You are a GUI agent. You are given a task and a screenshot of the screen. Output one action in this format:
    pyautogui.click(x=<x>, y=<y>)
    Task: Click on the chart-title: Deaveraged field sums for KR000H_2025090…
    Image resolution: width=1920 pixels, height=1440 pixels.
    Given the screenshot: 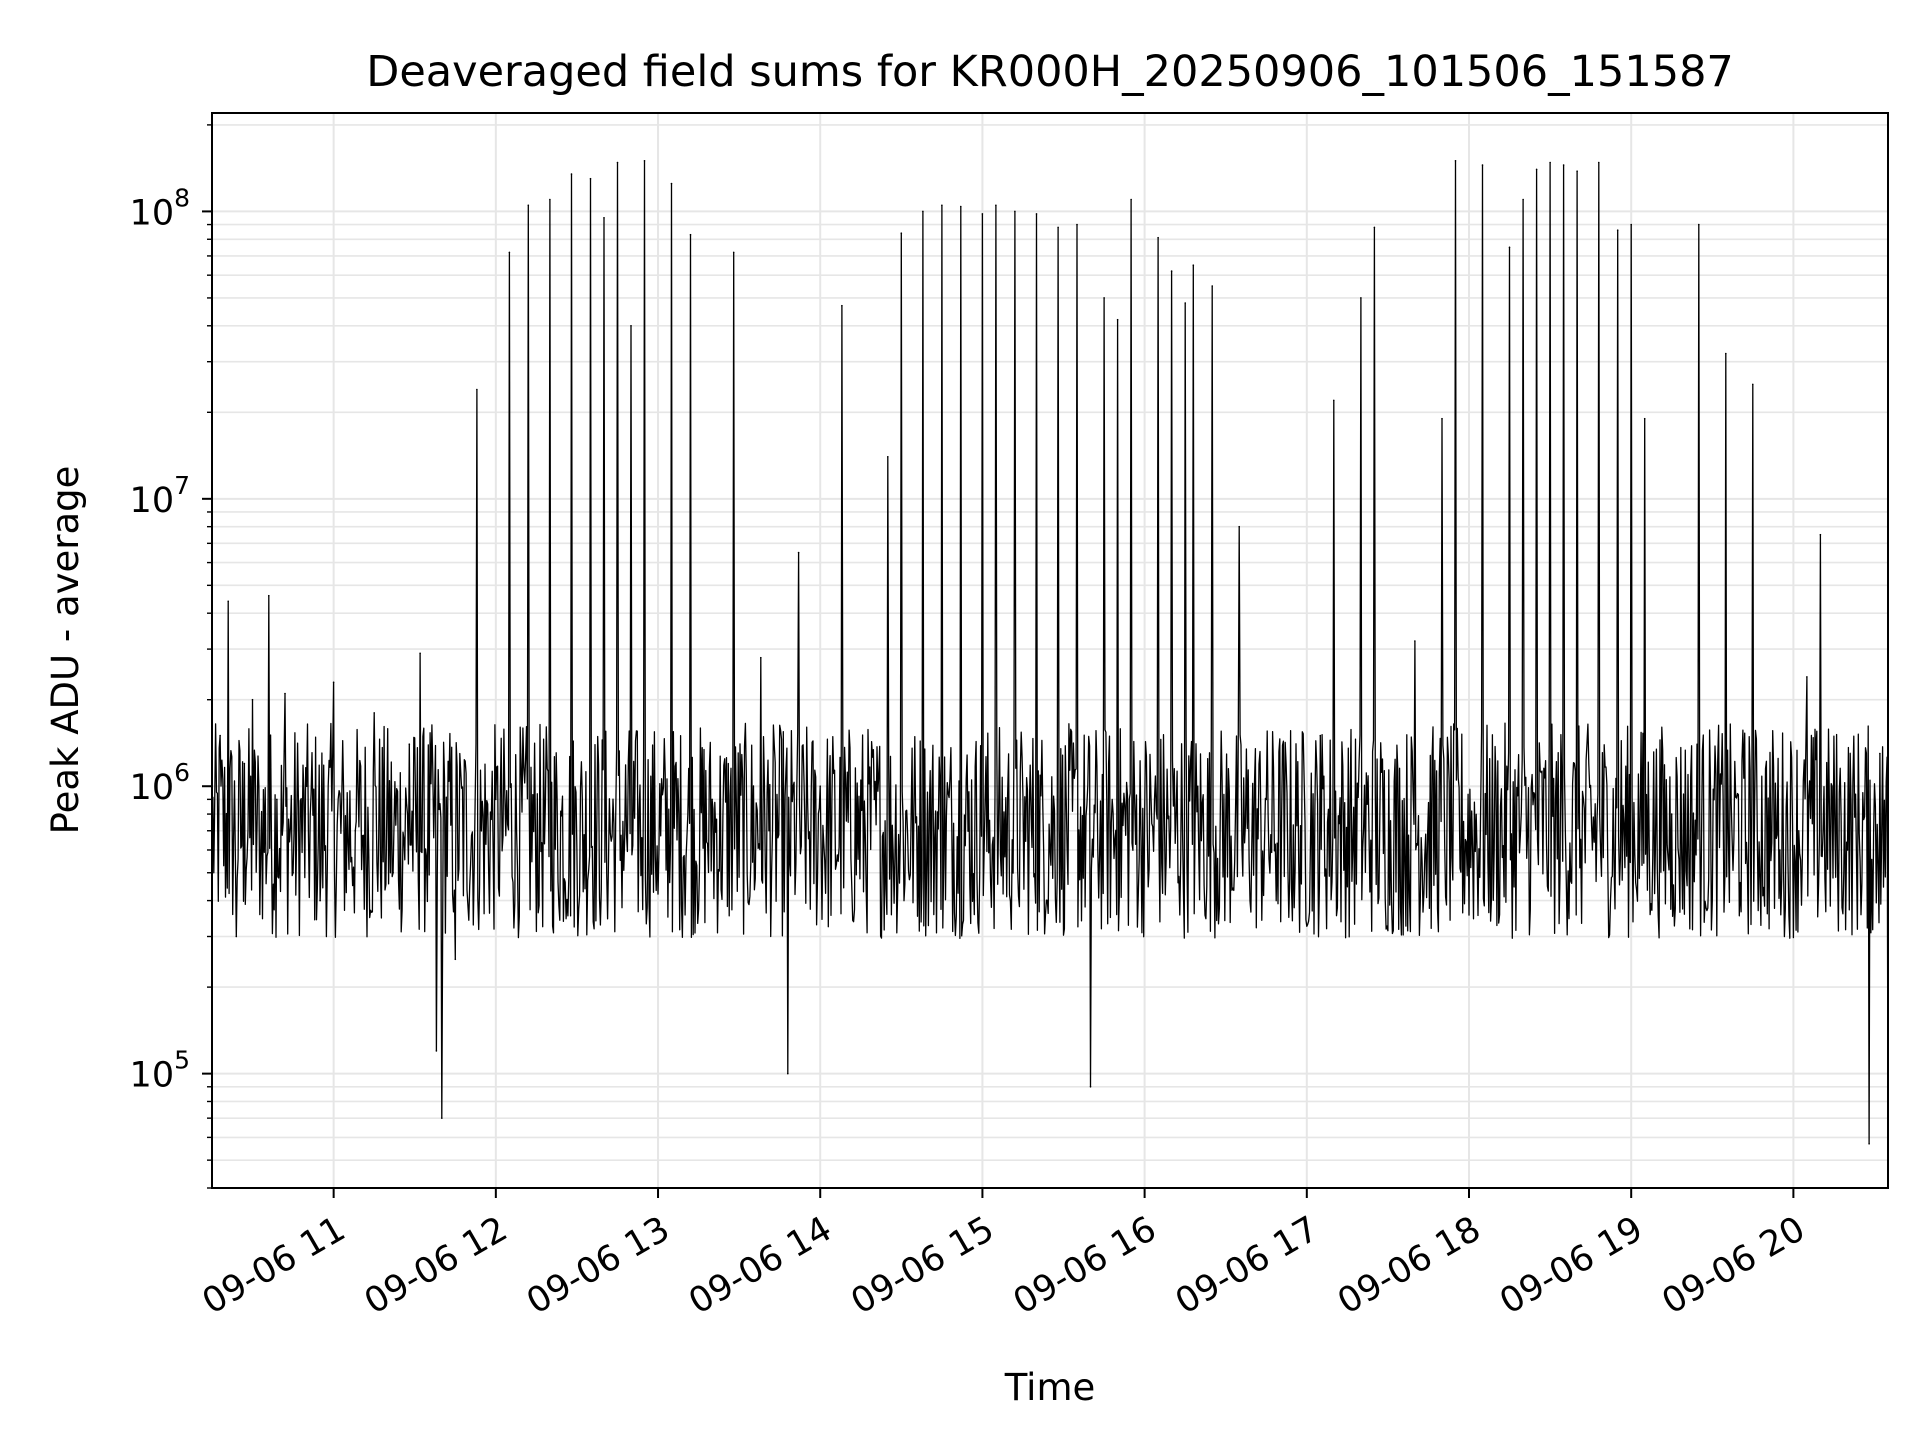 What is the action you would take?
    pyautogui.click(x=1050, y=72)
    